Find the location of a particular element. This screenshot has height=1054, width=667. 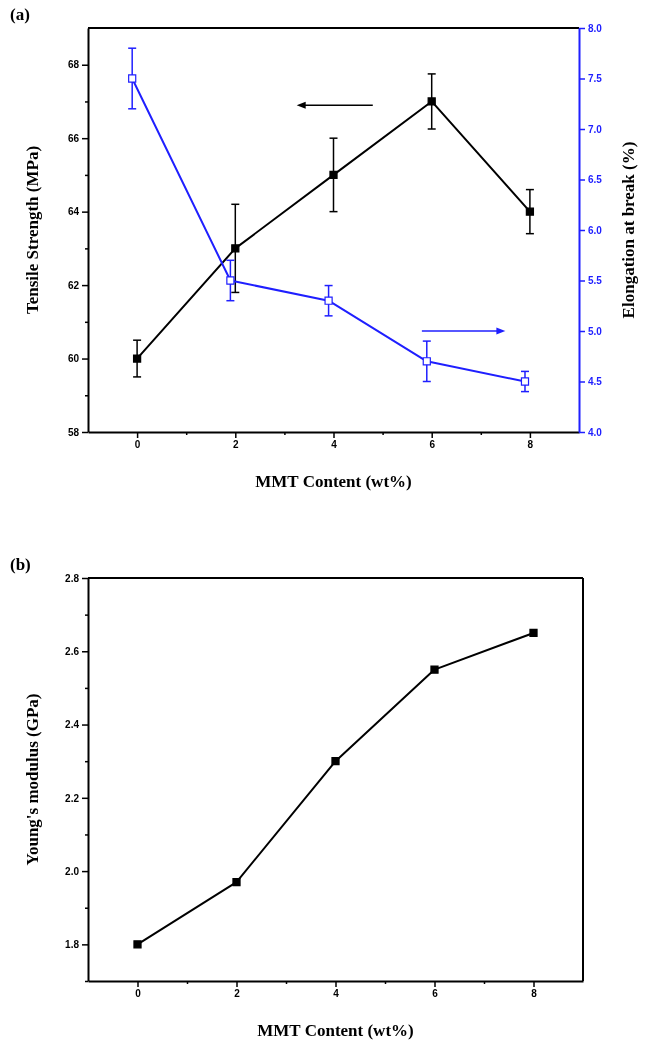

y-axis-title: Young's modulus (GPa) is located at coordinates (32, 779).